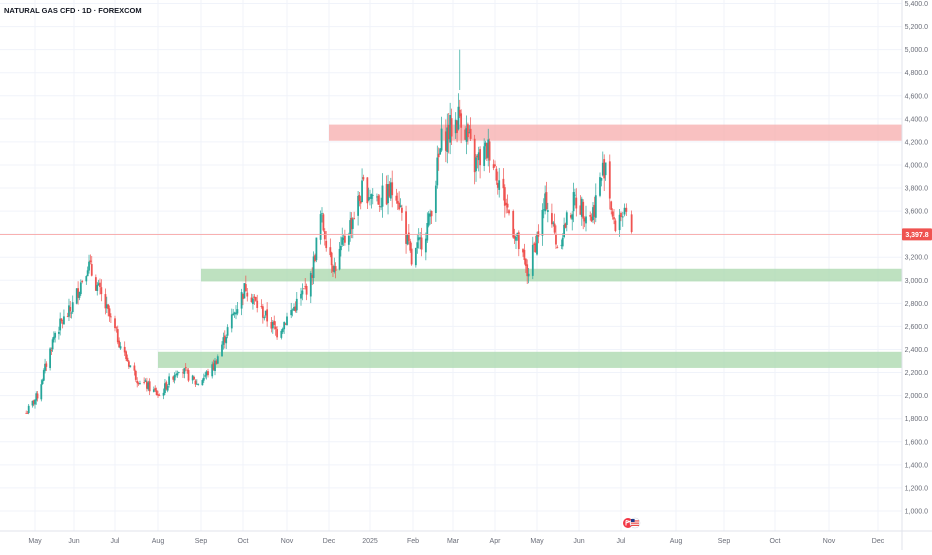 The height and width of the screenshot is (555, 932). Describe the element at coordinates (916, 189) in the screenshot. I see `price-tick-label: 3,800.0` at that location.